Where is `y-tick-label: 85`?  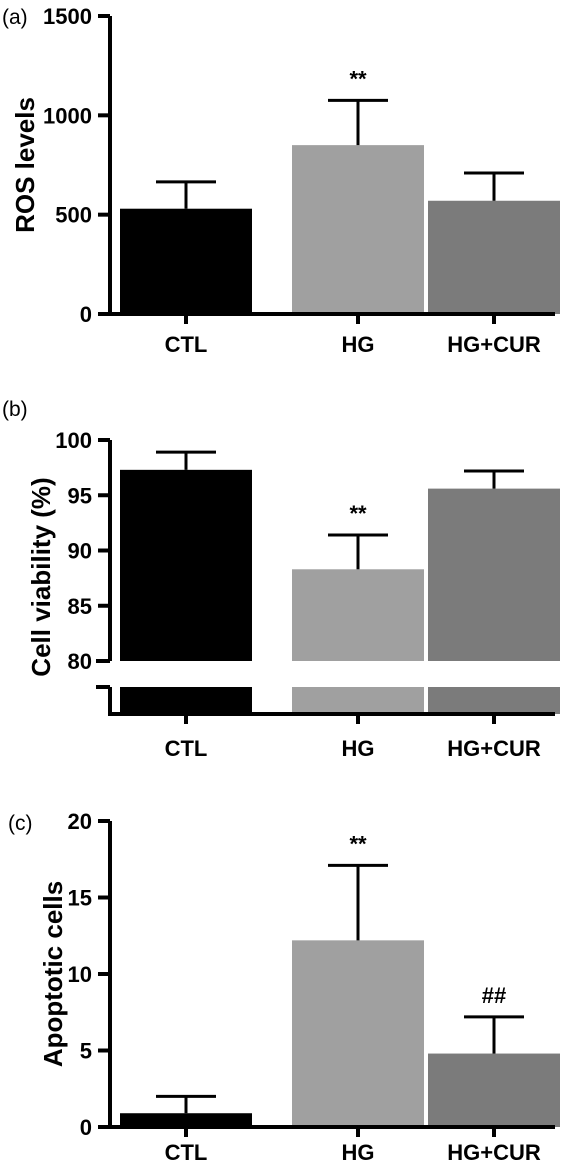 y-tick-label: 85 is located at coordinates (80, 606).